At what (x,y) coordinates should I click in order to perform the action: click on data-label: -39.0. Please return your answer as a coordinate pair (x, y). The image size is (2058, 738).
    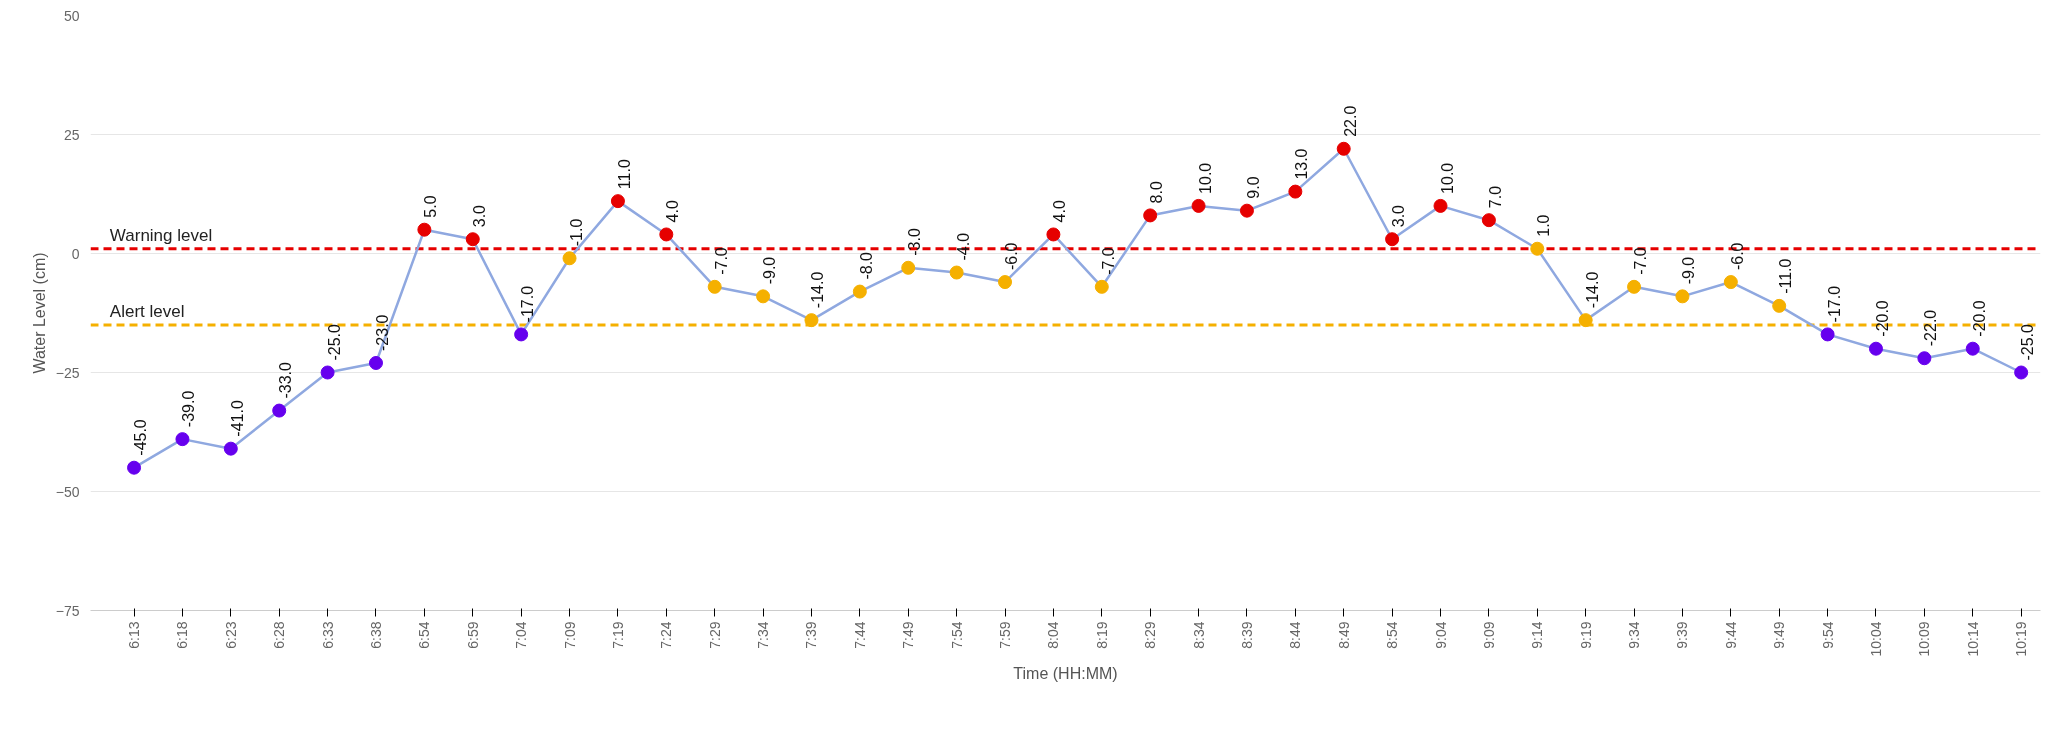
    Looking at the image, I should click on (189, 409).